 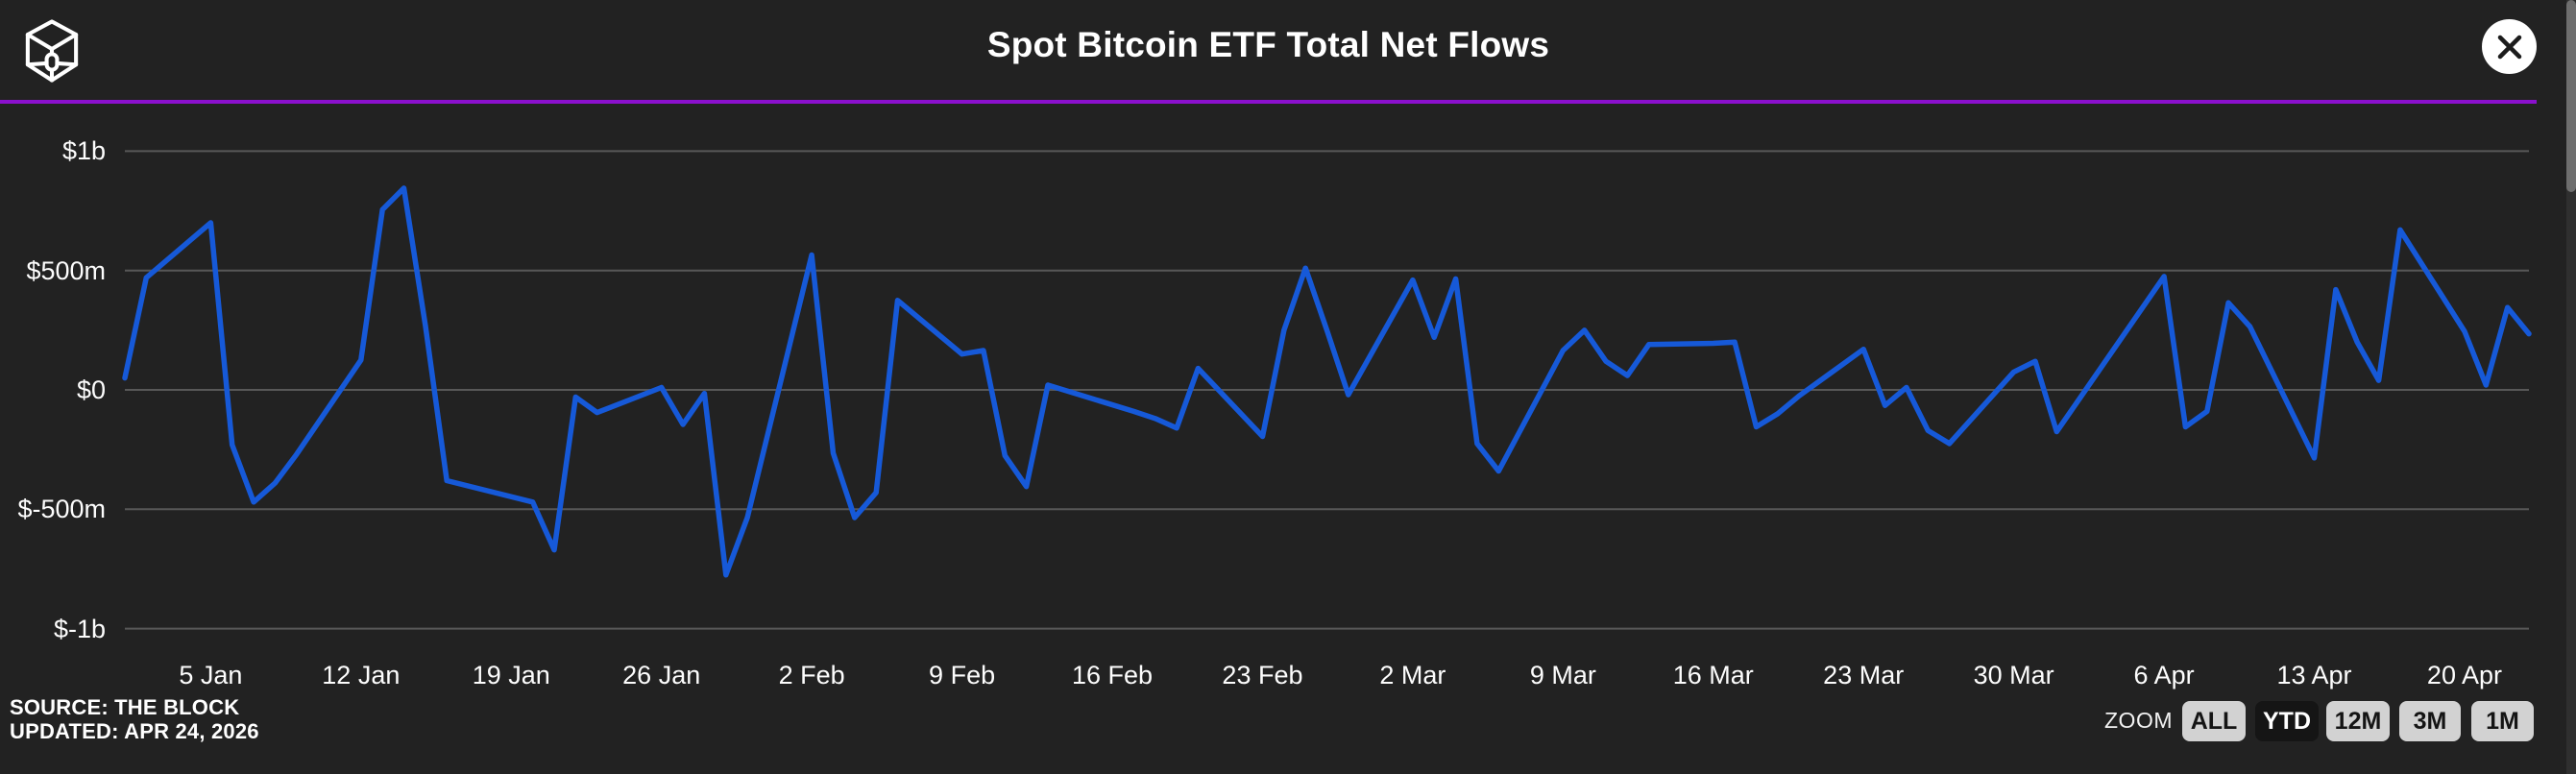 What do you see at coordinates (61, 509) in the screenshot?
I see `y-tick-label: $-500m` at bounding box center [61, 509].